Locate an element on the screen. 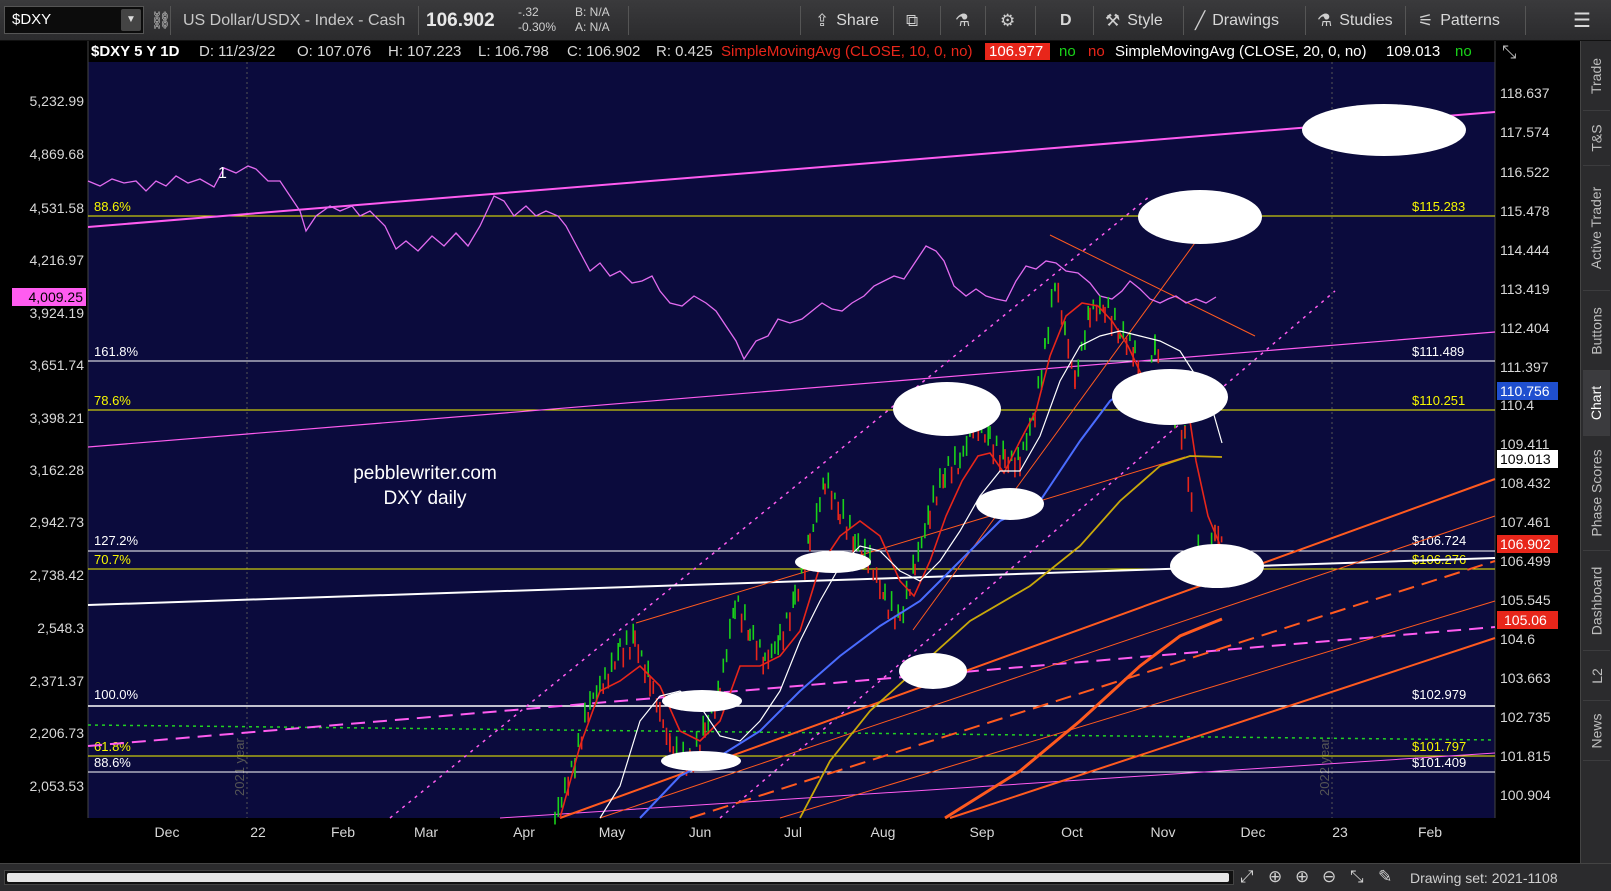  sma20-study-label: SimpleMovingAvg (CLOSE, 20, 0, no) is located at coordinates (1241, 51).